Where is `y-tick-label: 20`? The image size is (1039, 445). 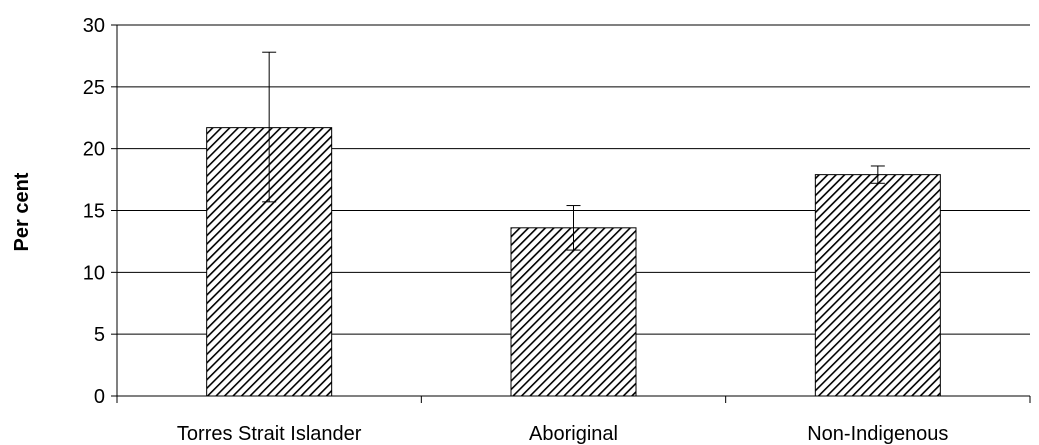
y-tick-label: 20 is located at coordinates (94, 150).